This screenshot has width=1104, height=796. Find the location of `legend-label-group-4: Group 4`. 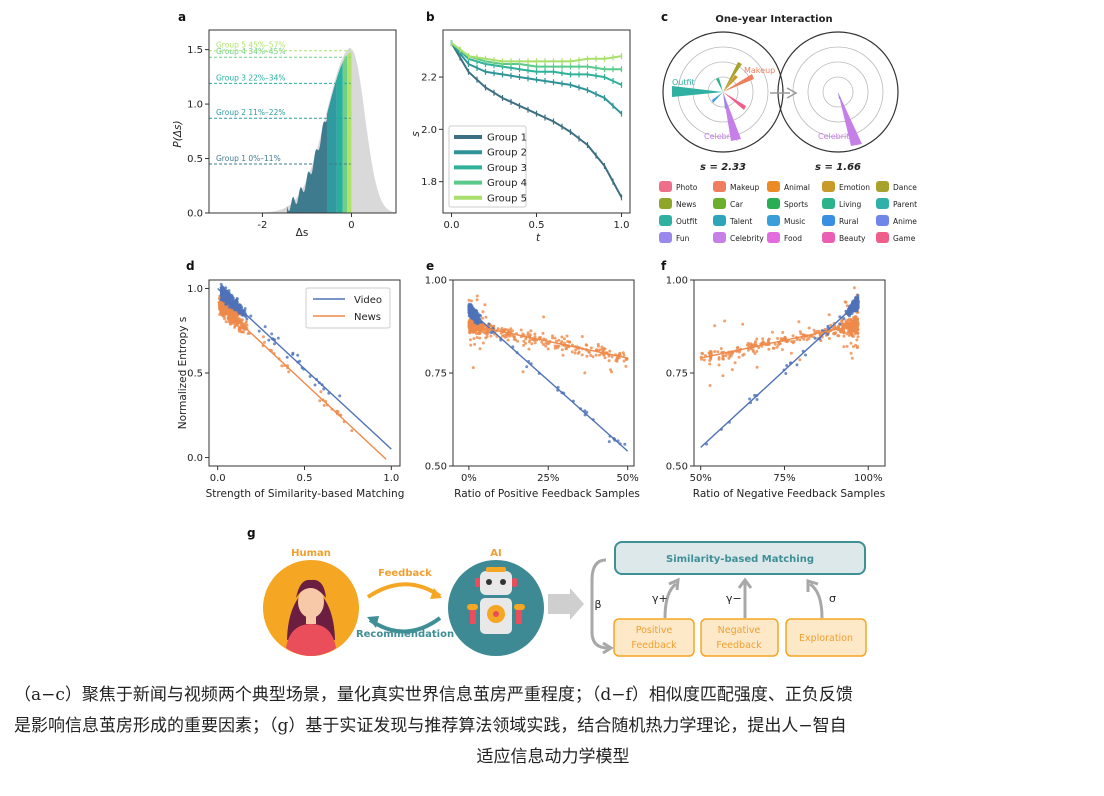

legend-label-group-4: Group 4 is located at coordinates (507, 183).